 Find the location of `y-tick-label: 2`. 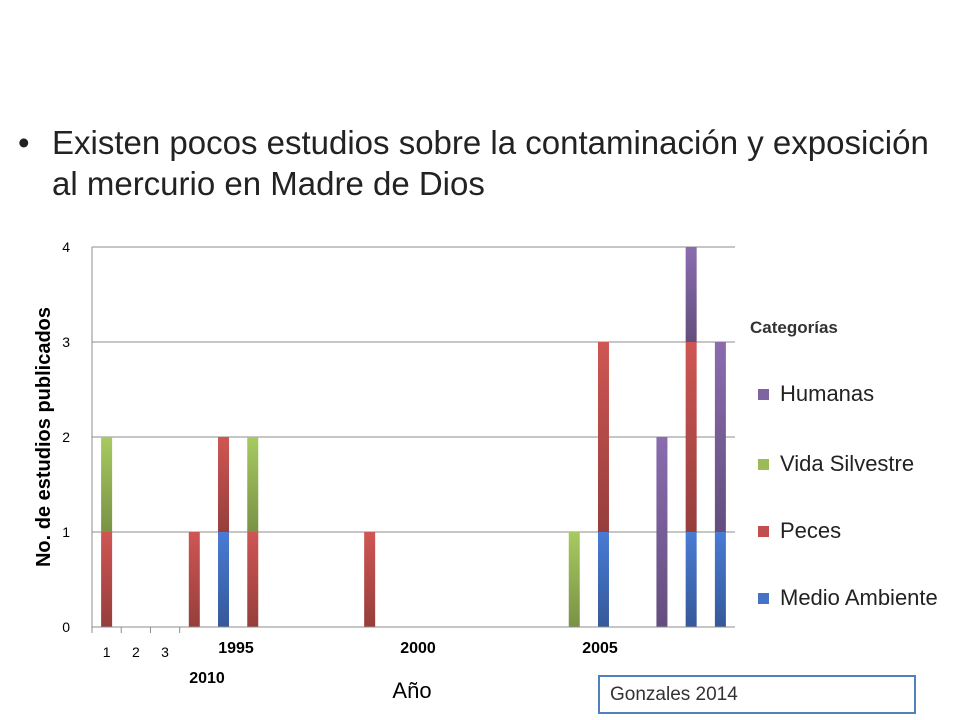

y-tick-label: 2 is located at coordinates (66, 437).